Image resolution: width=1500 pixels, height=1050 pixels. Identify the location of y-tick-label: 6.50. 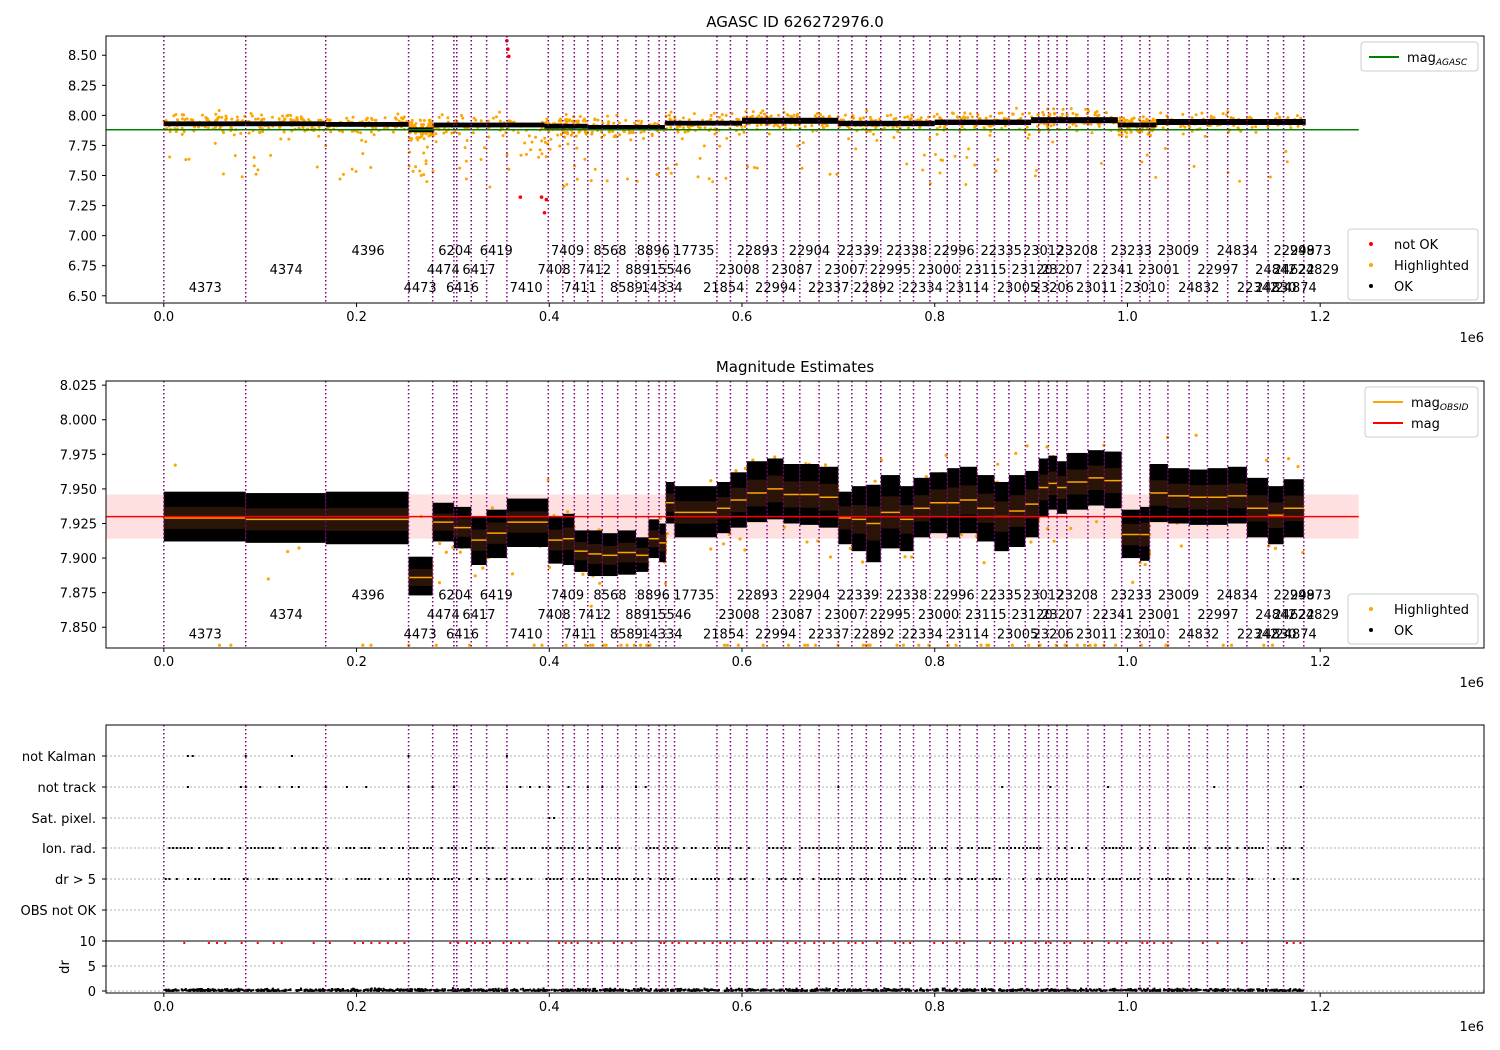
(82, 297).